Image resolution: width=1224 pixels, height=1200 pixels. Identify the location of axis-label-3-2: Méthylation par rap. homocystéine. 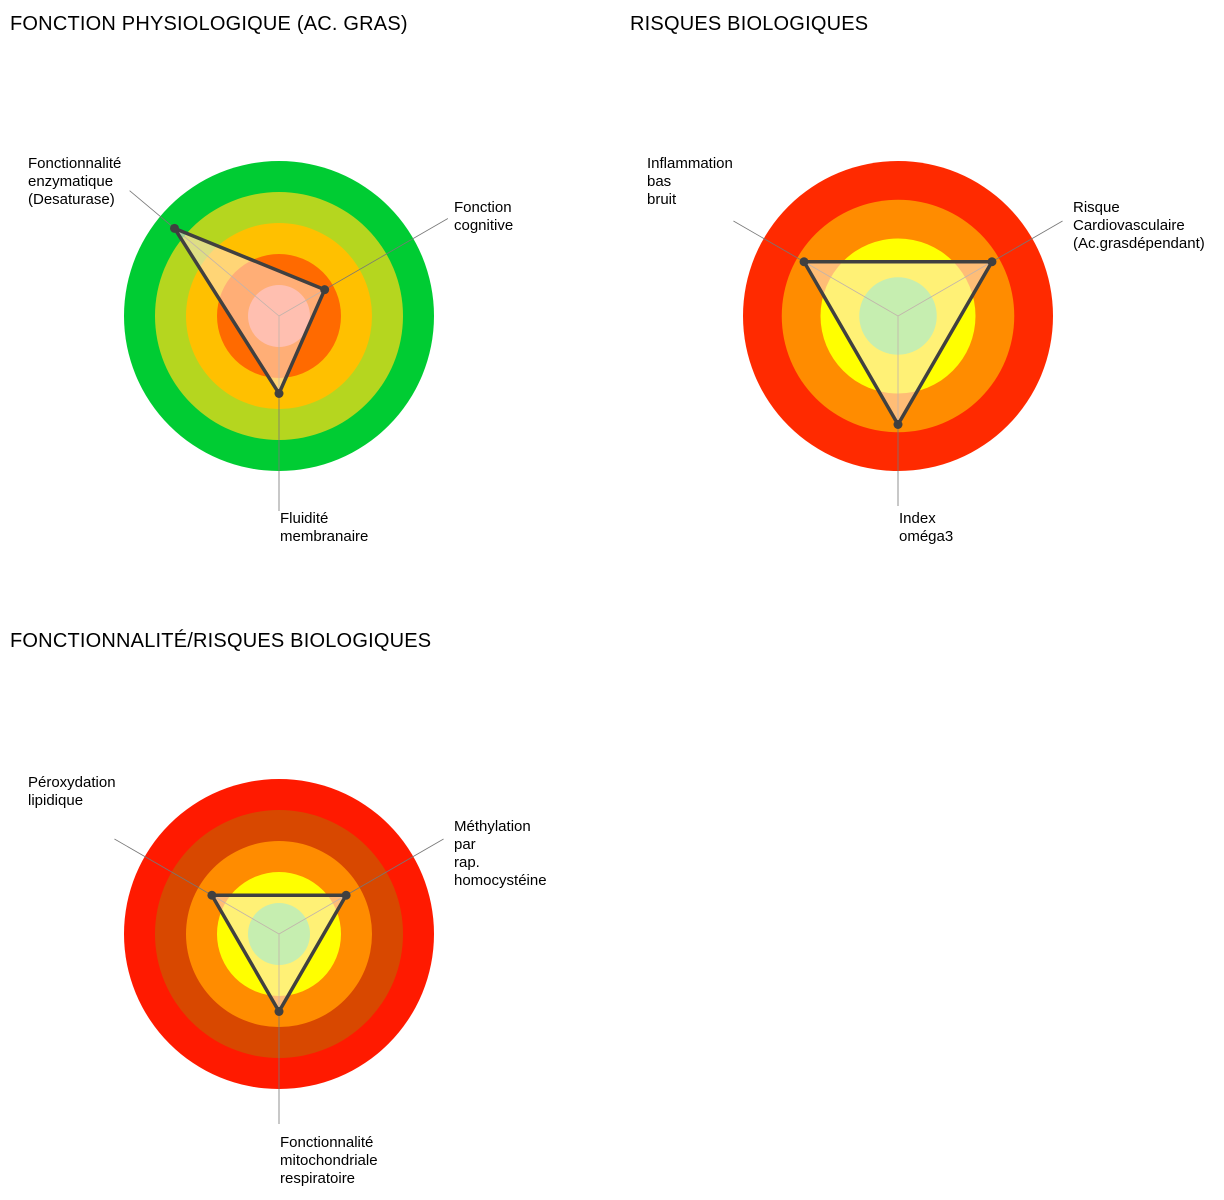
(500, 854).